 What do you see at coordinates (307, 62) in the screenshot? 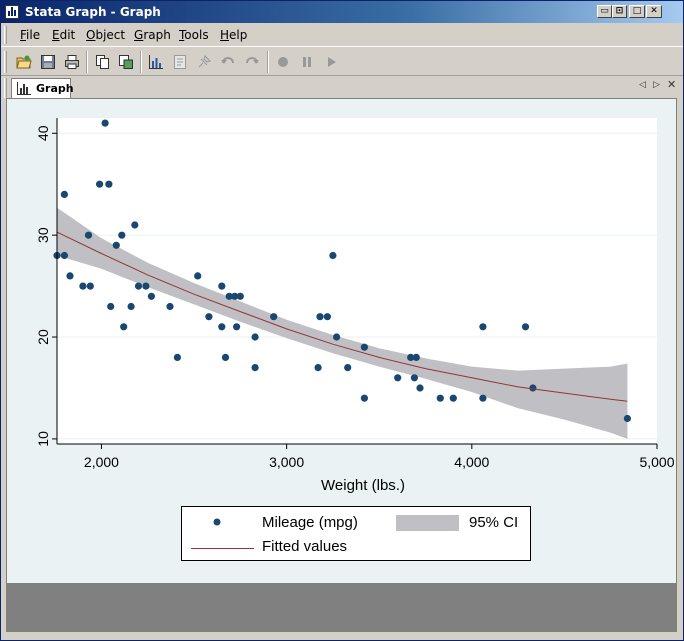
I see `pause-icon` at bounding box center [307, 62].